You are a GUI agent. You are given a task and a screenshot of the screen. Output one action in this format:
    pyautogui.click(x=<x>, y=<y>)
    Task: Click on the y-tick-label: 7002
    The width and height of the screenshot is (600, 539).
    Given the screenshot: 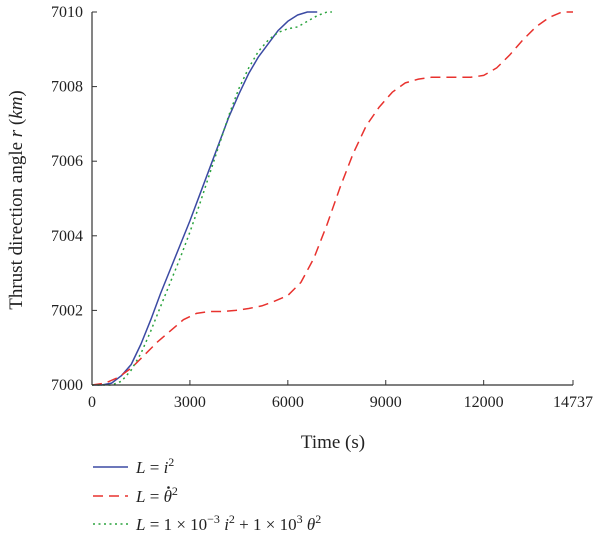 What is the action you would take?
    pyautogui.click(x=67, y=310)
    